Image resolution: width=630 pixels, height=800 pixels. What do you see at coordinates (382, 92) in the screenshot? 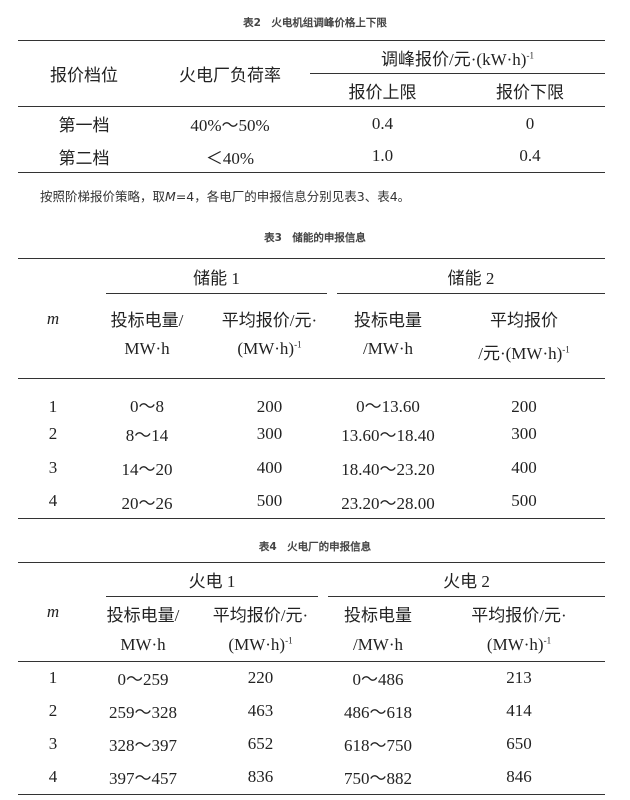
I see `header-upper: 报价上限` at bounding box center [382, 92].